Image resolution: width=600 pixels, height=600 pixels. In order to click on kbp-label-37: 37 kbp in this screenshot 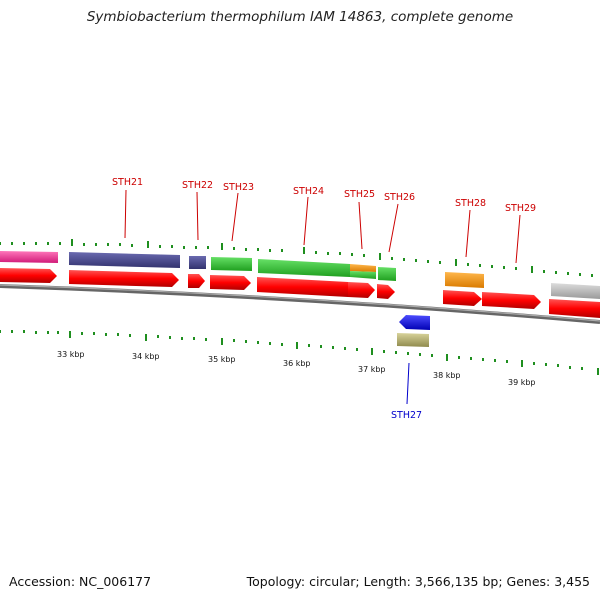, I will do `click(372, 369)`.